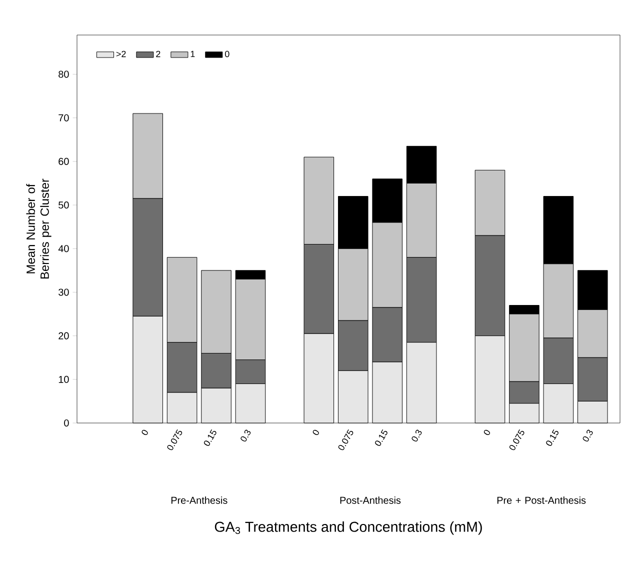 Image resolution: width=623 pixels, height=579 pixels. What do you see at coordinates (227, 54) in the screenshot?
I see `legend-label: 0` at bounding box center [227, 54].